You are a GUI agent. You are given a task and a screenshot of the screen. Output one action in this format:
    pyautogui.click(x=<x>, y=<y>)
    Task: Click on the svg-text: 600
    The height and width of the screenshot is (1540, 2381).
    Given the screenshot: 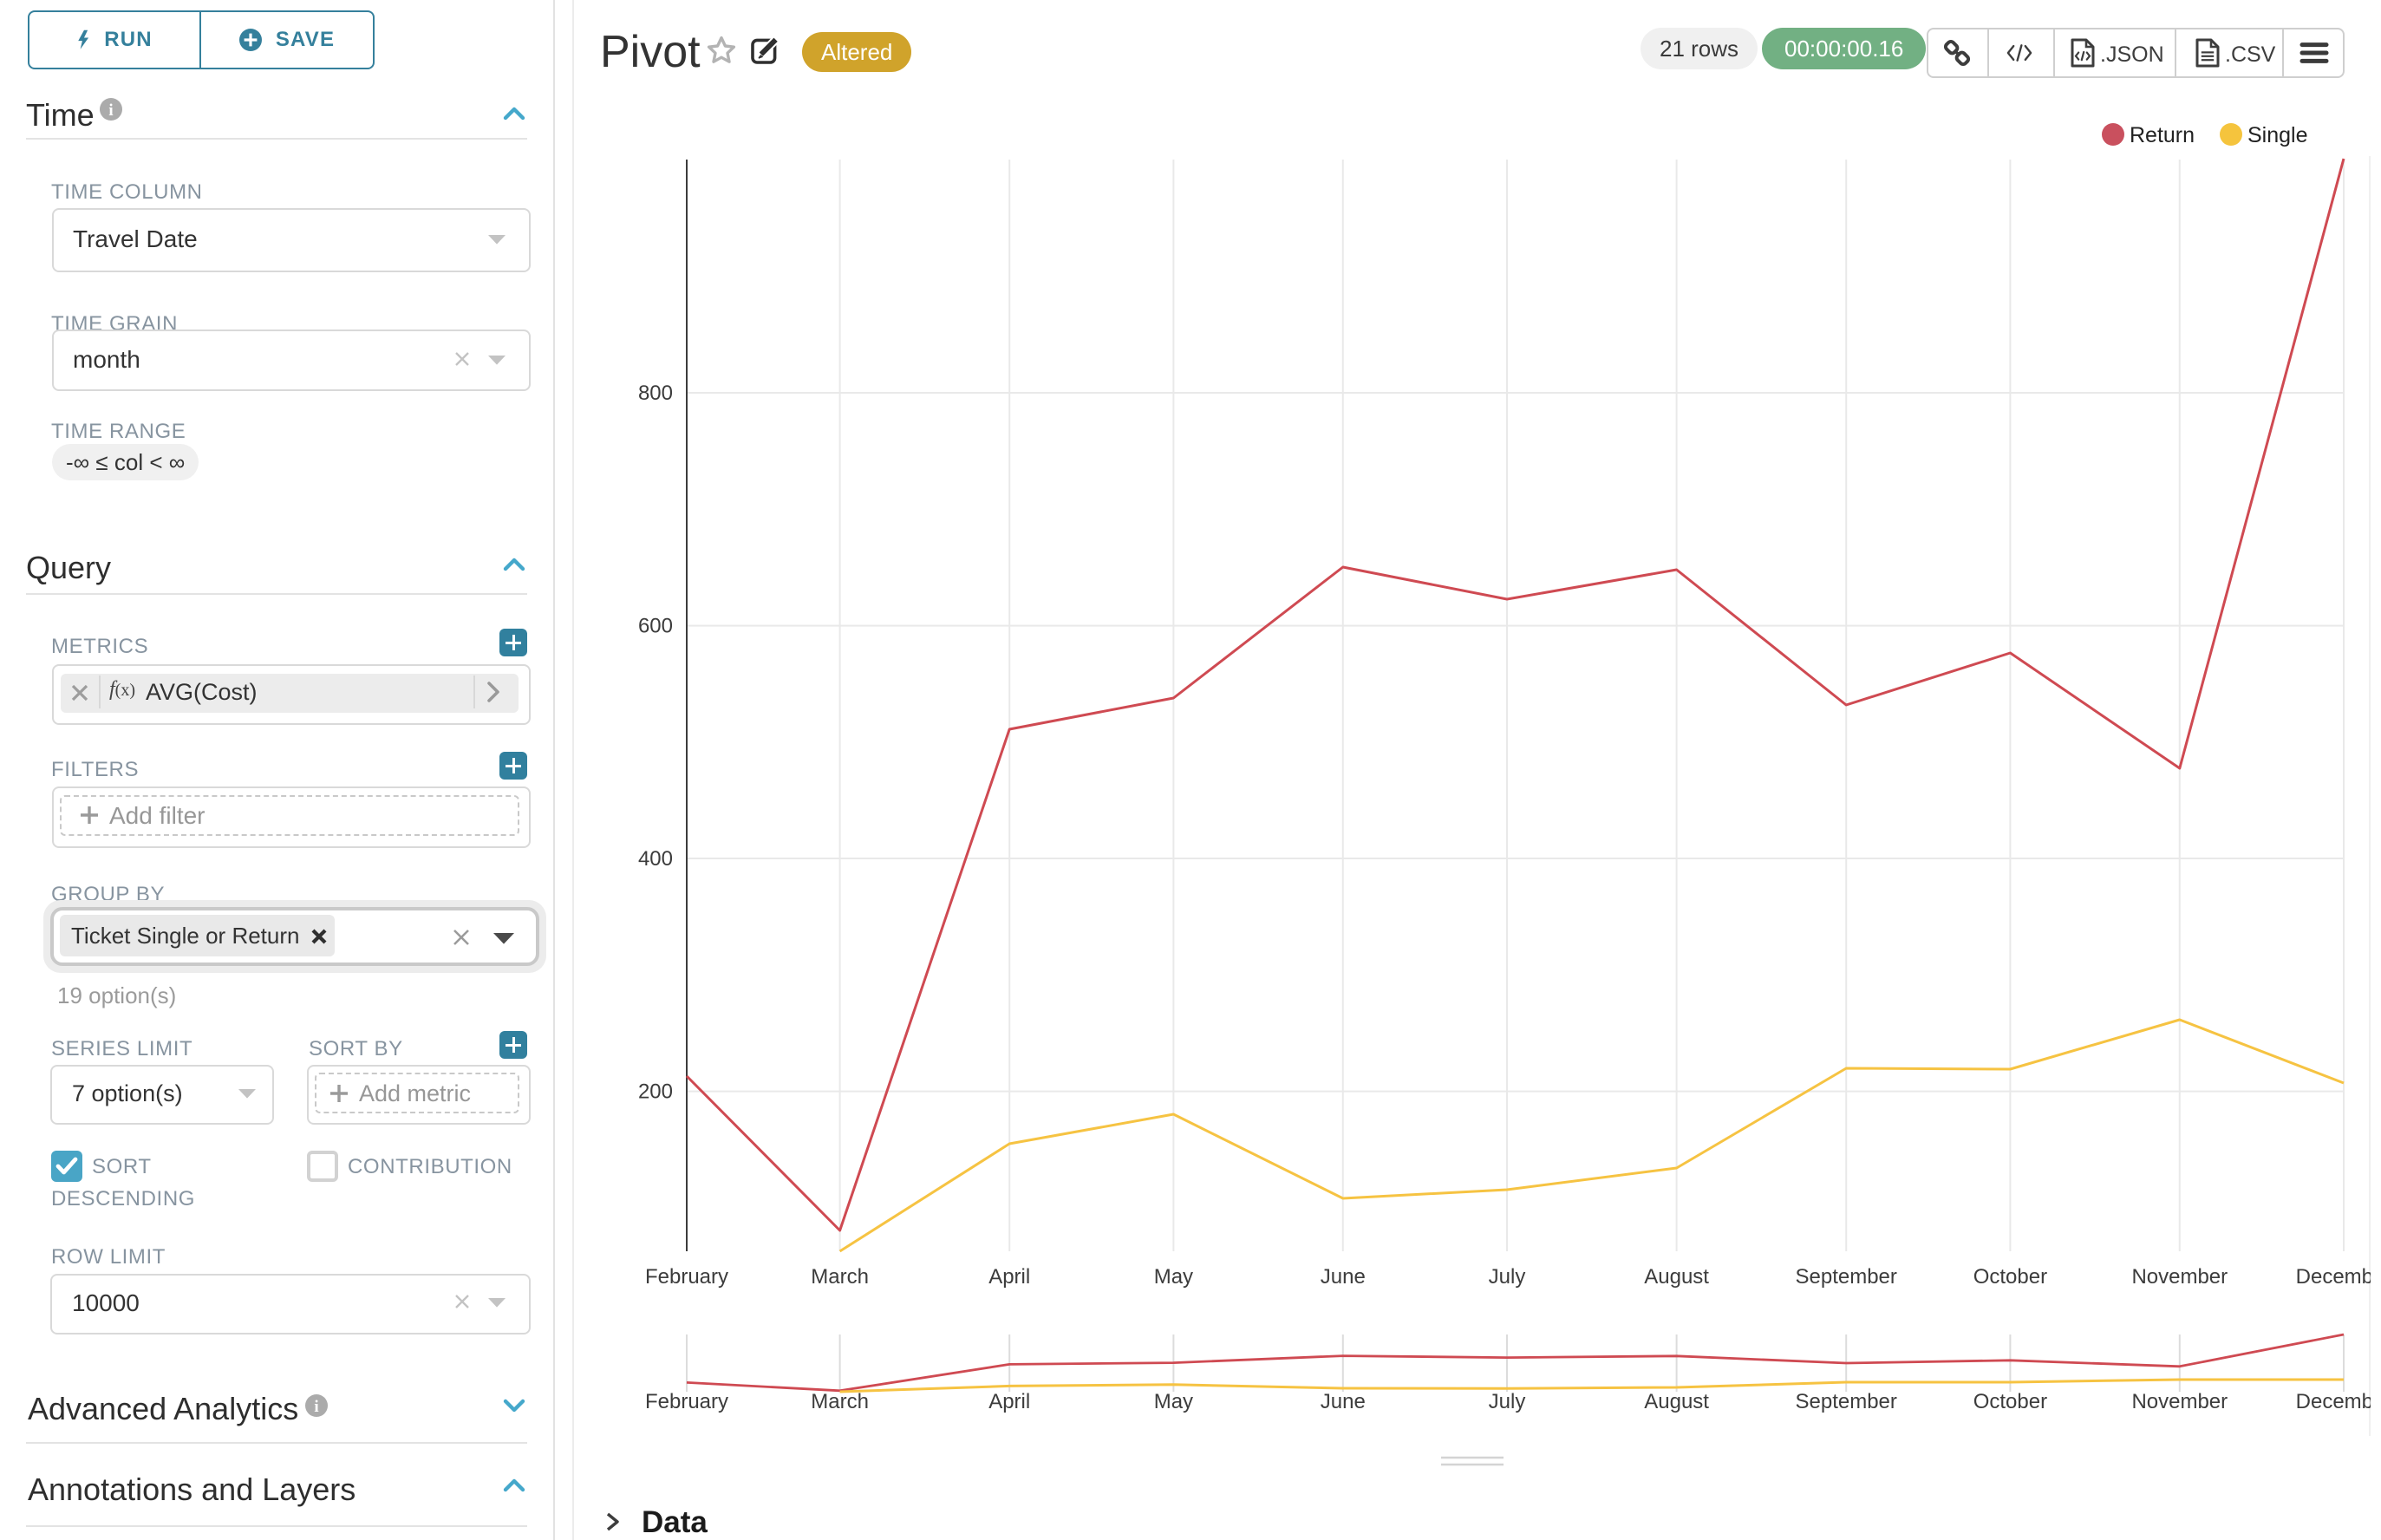 What is the action you would take?
    pyautogui.click(x=656, y=626)
    